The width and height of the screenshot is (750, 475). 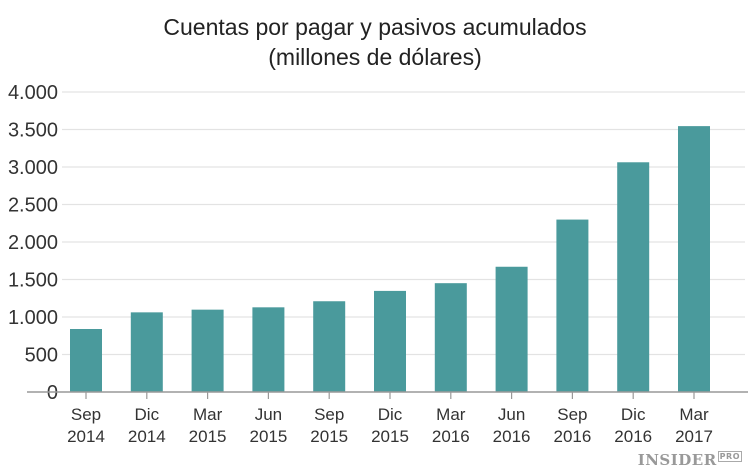 What do you see at coordinates (375, 57) in the screenshot?
I see `chart-subtitle: (millones de dólares)` at bounding box center [375, 57].